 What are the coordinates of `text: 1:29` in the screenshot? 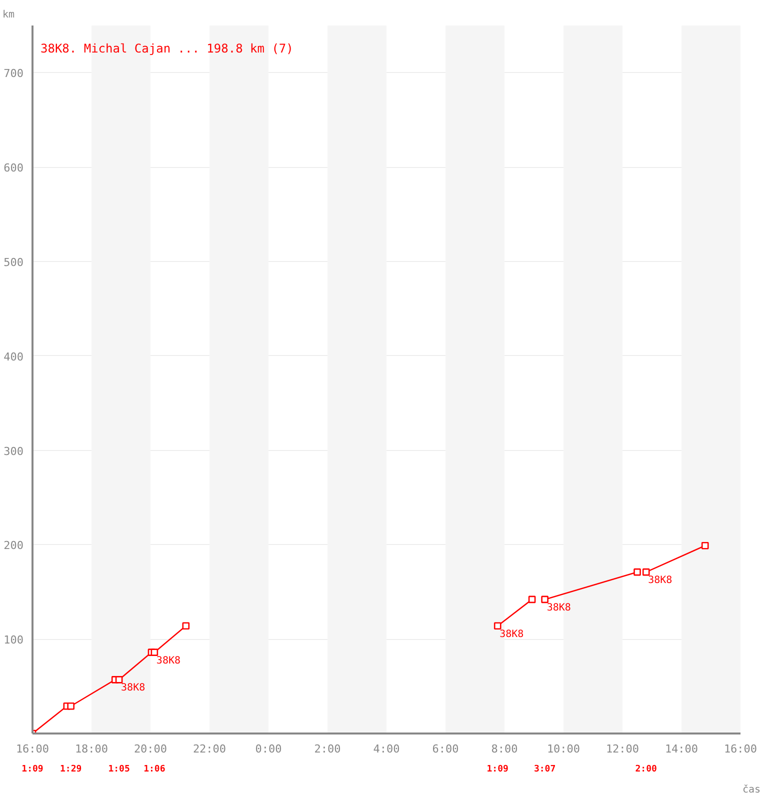 It's located at (71, 769).